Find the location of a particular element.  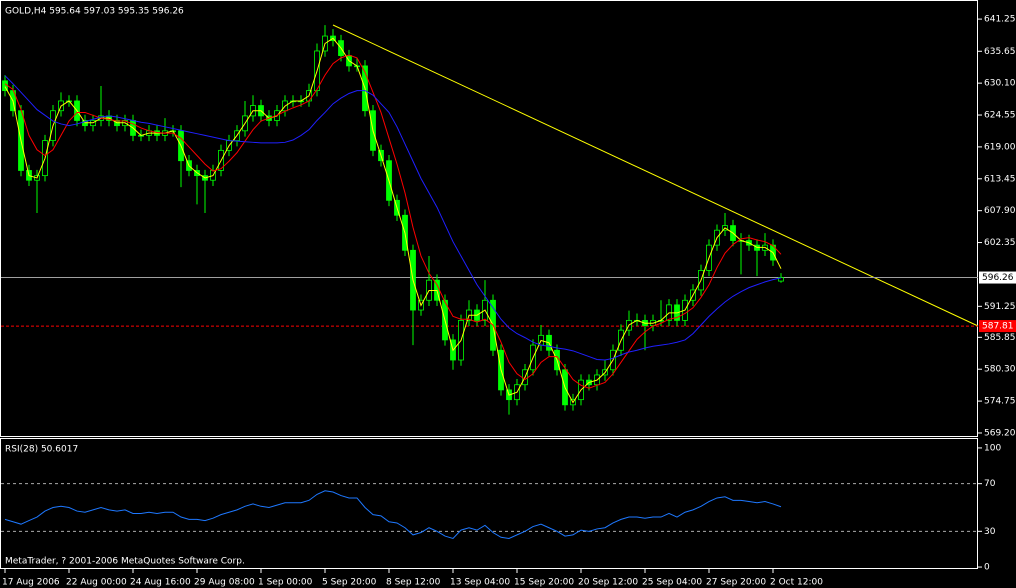

x-tick-label: 8 Sep 12:00 is located at coordinates (413, 583).